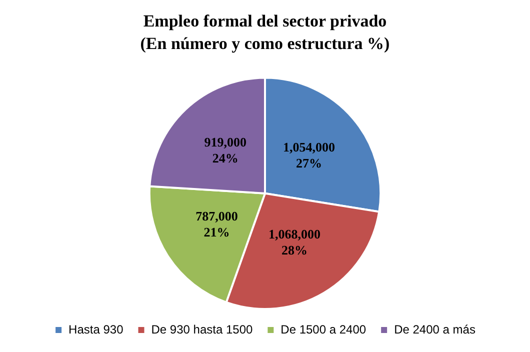 The height and width of the screenshot is (352, 530). Describe the element at coordinates (265, 21) in the screenshot. I see `chart-title: Empleo formal del sector privado` at that location.